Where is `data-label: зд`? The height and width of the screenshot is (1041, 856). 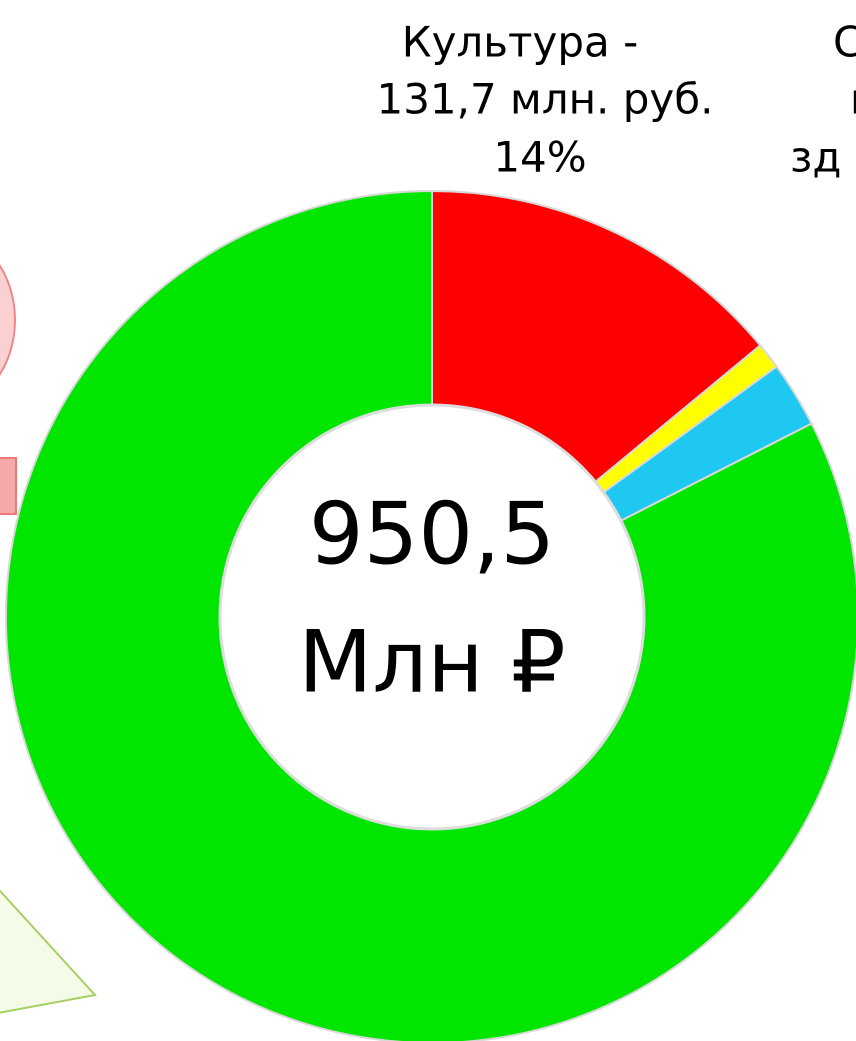 data-label: зд is located at coordinates (815, 157).